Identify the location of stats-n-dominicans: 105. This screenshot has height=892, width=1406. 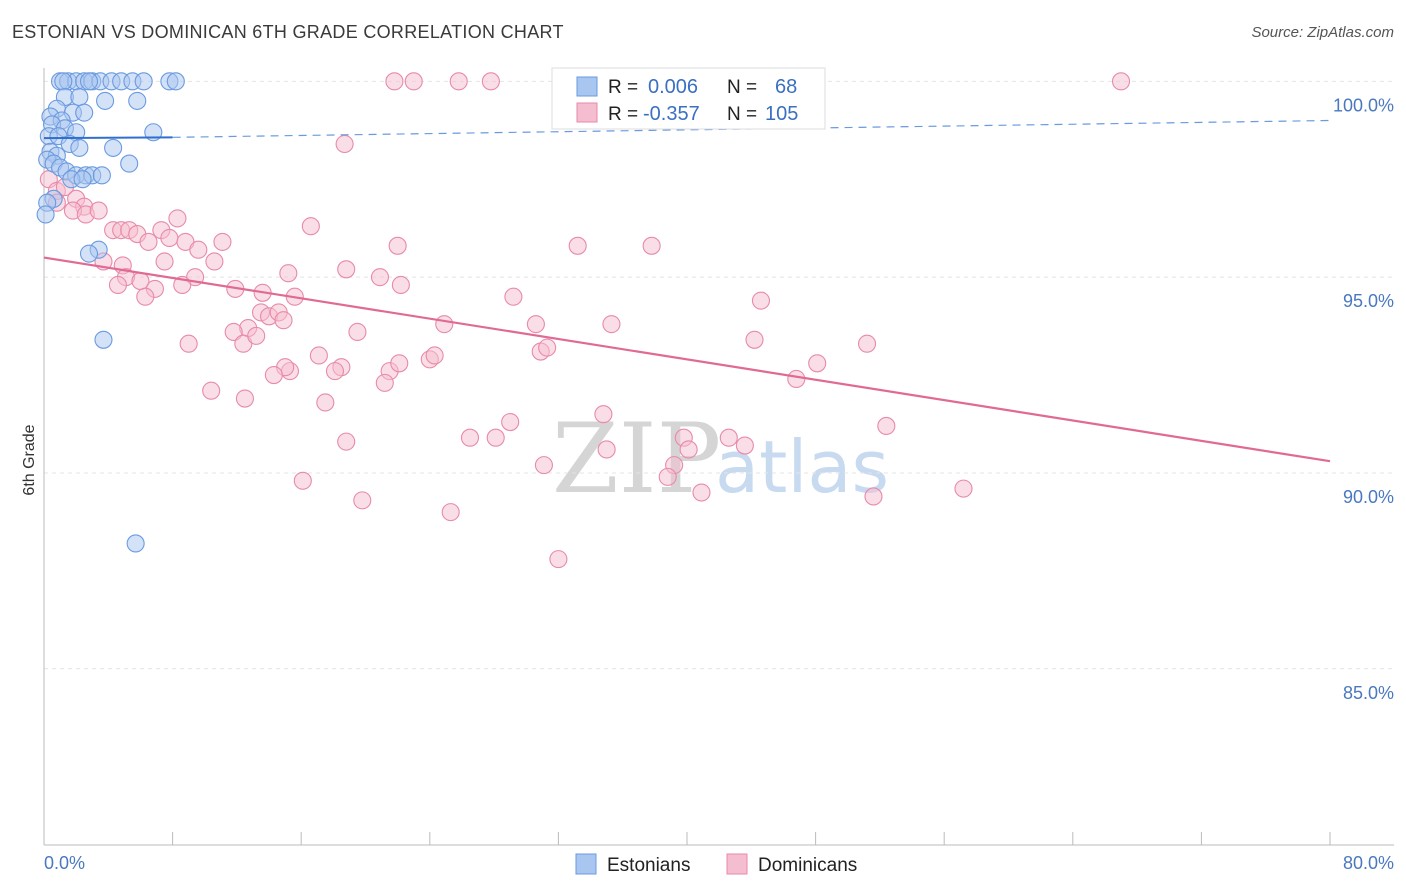
(781, 114).